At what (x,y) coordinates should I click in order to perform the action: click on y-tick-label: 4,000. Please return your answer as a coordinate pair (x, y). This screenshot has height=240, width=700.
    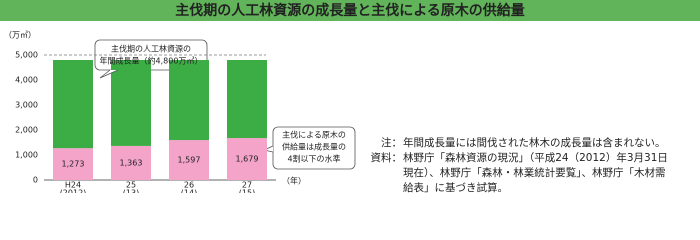
    Looking at the image, I should click on (26, 80).